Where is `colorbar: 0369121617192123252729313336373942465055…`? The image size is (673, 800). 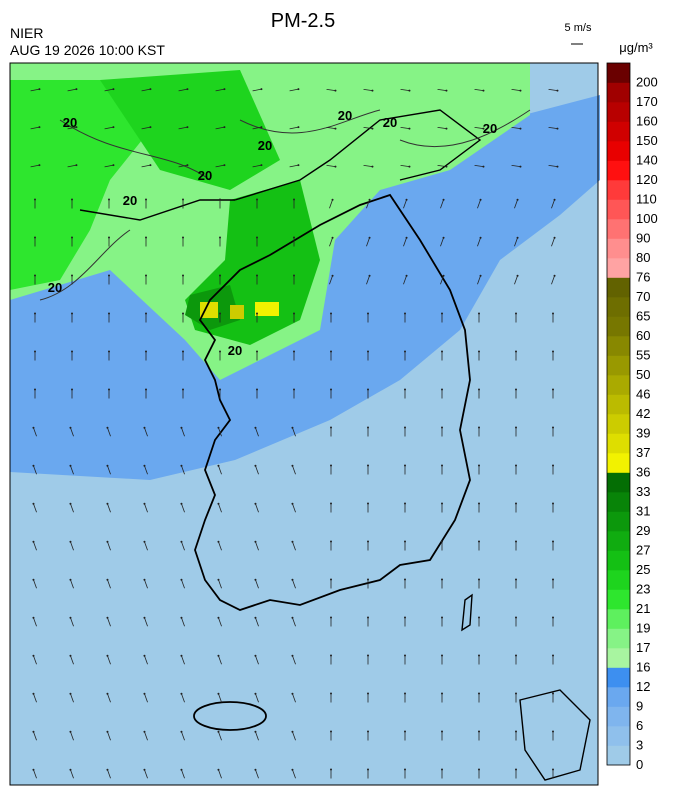
colorbar: 0369121617192123252729313336373942465055… is located at coordinates (632, 417).